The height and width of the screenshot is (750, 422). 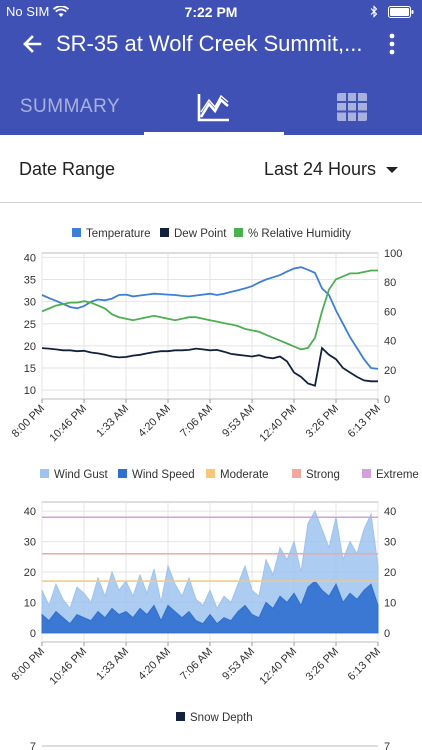 I want to click on tab-summary-label: SUMMARY, so click(x=70, y=106).